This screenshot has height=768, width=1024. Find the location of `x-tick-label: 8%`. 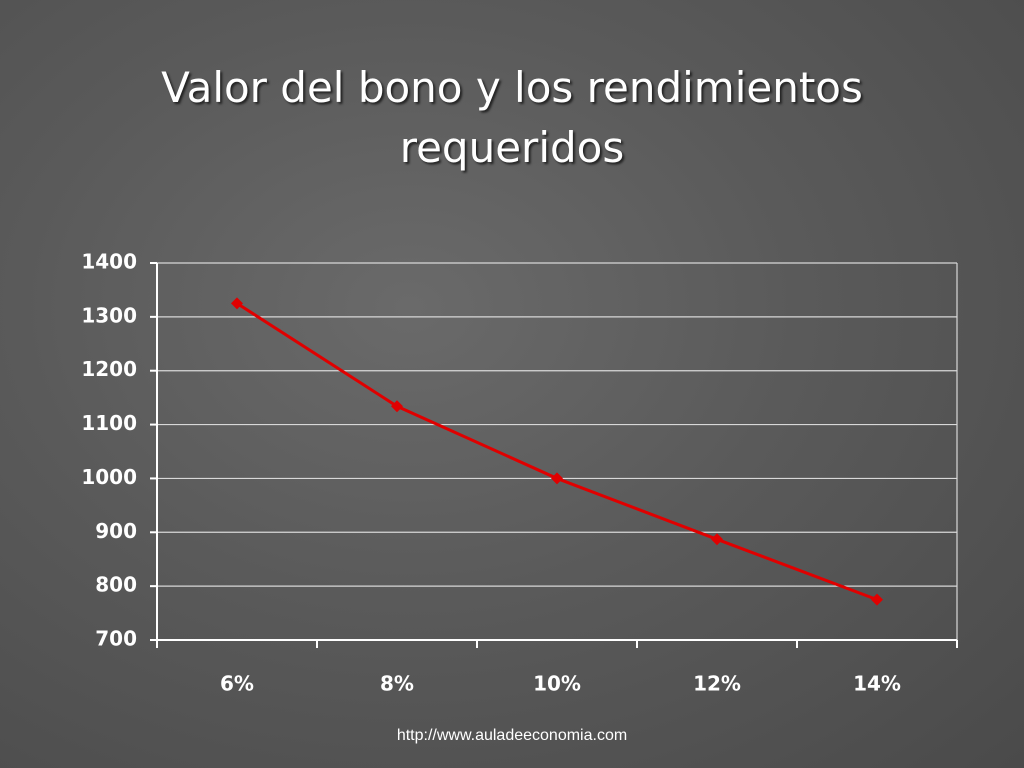

x-tick-label: 8% is located at coordinates (397, 684).